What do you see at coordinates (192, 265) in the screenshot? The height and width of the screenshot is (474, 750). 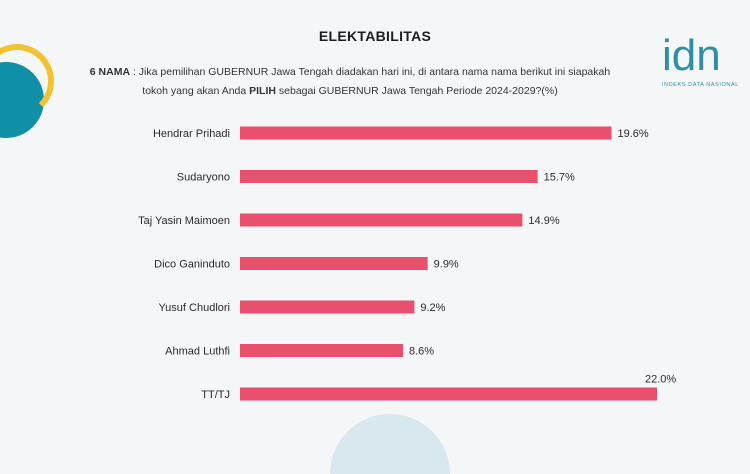 I see `category-label: Dico Ganinduto` at bounding box center [192, 265].